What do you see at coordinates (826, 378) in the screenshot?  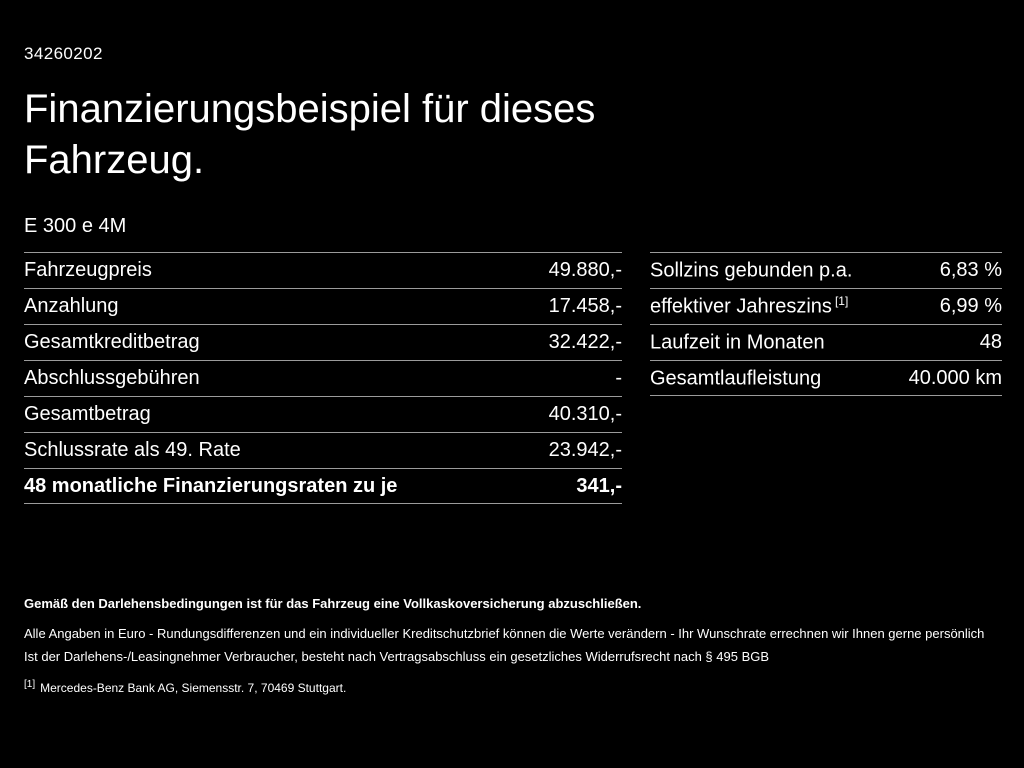 I see `table-row: Gesamtlaufleistung 40.000 km` at bounding box center [826, 378].